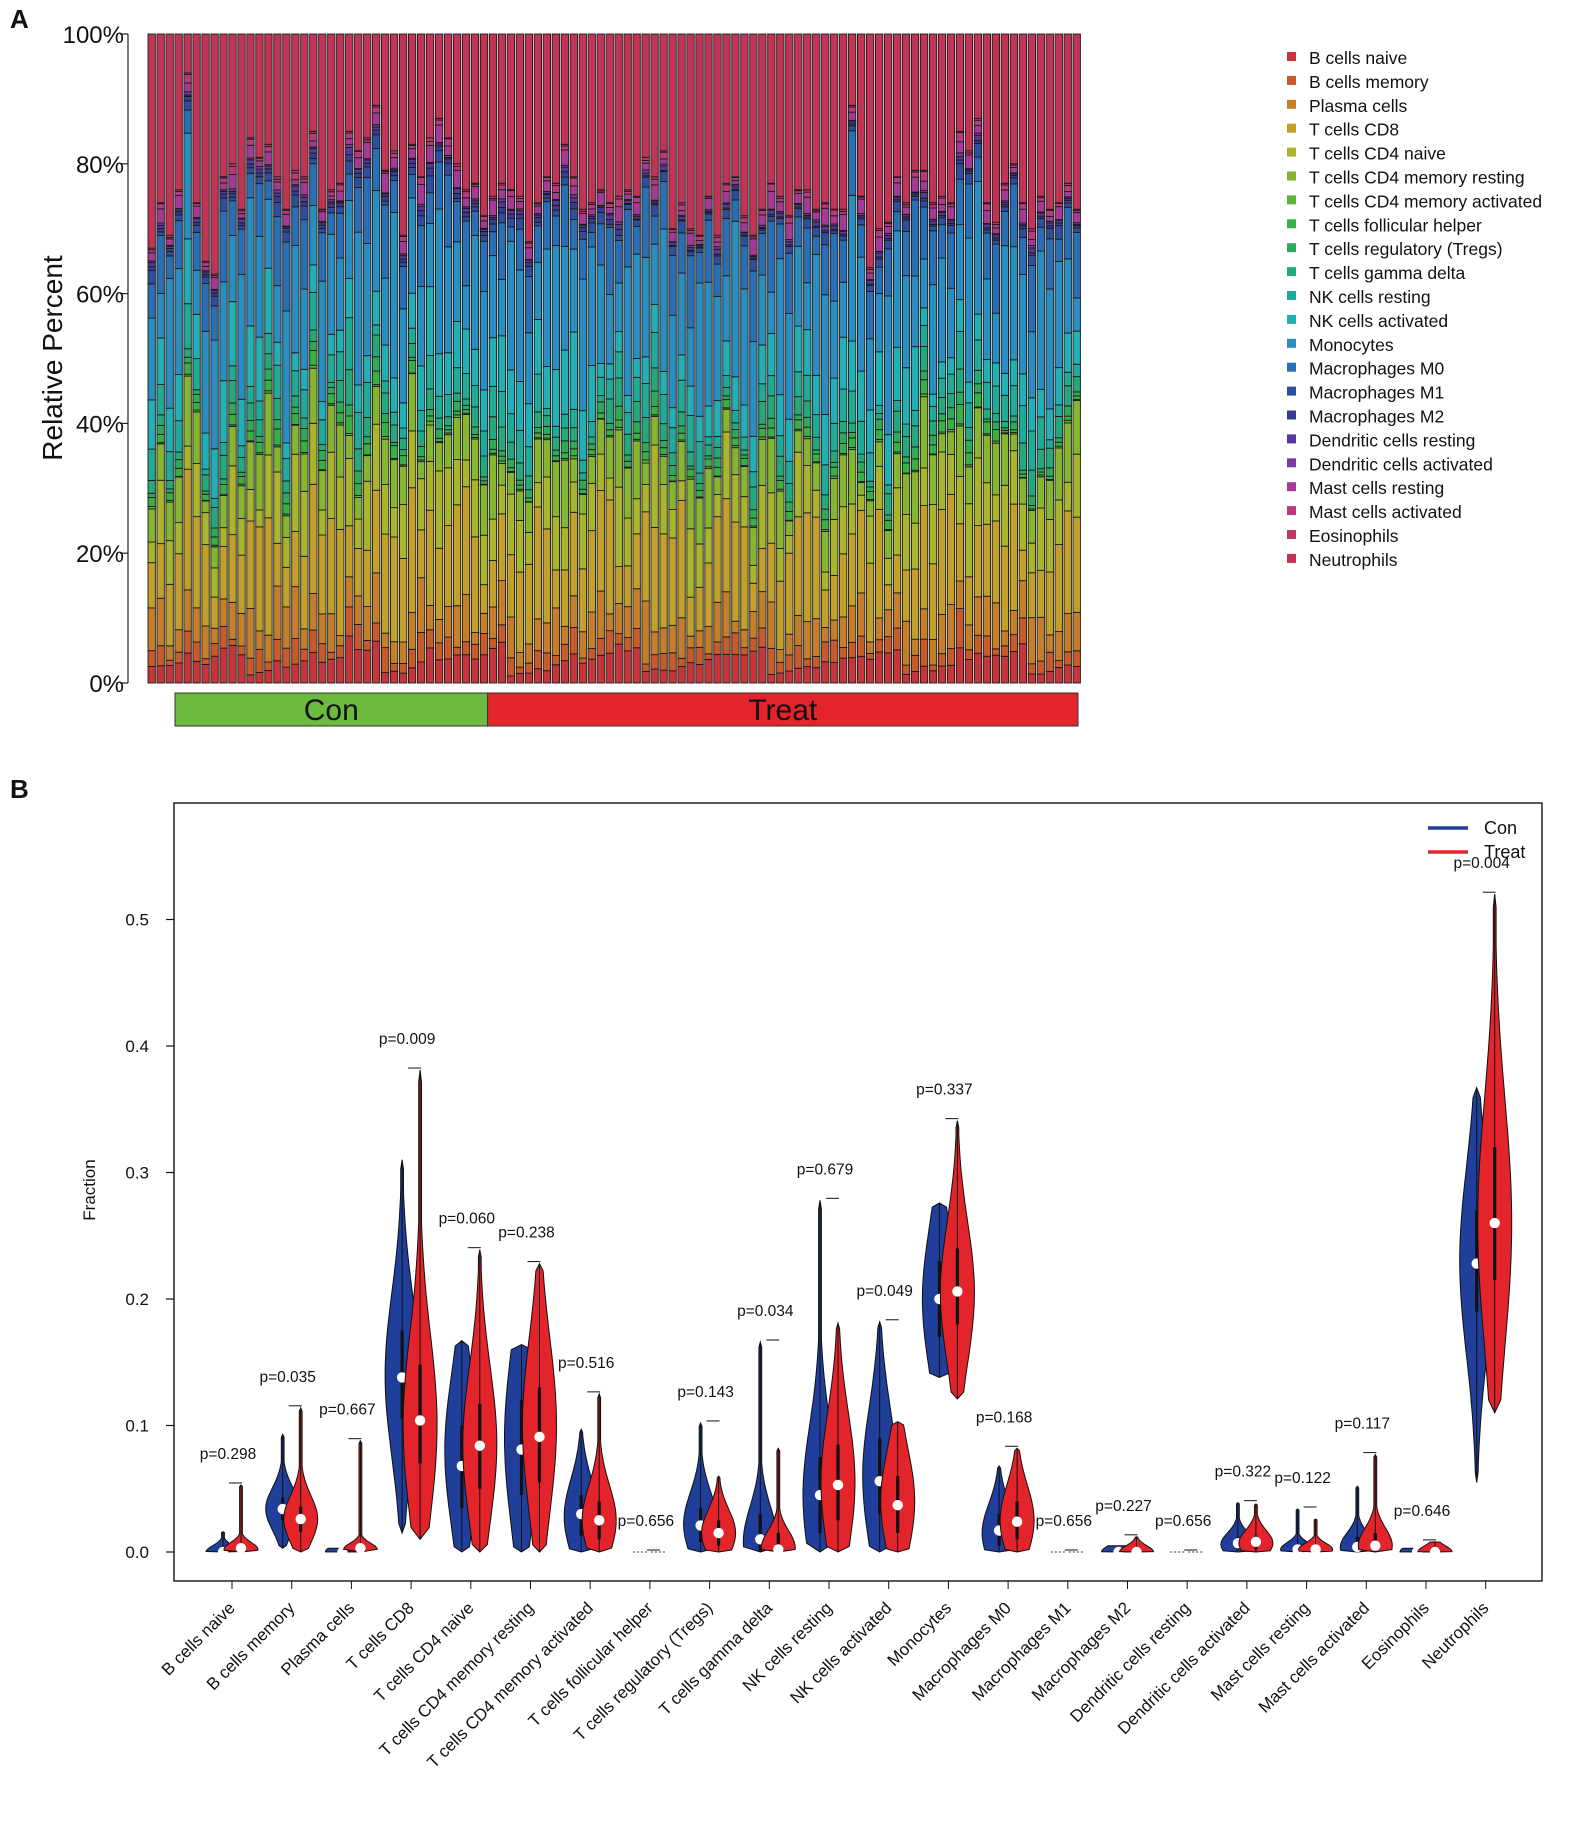 This screenshot has height=1827, width=1575. What do you see at coordinates (1064, 1521) in the screenshot?
I see `p-value-label: p=0.656` at bounding box center [1064, 1521].